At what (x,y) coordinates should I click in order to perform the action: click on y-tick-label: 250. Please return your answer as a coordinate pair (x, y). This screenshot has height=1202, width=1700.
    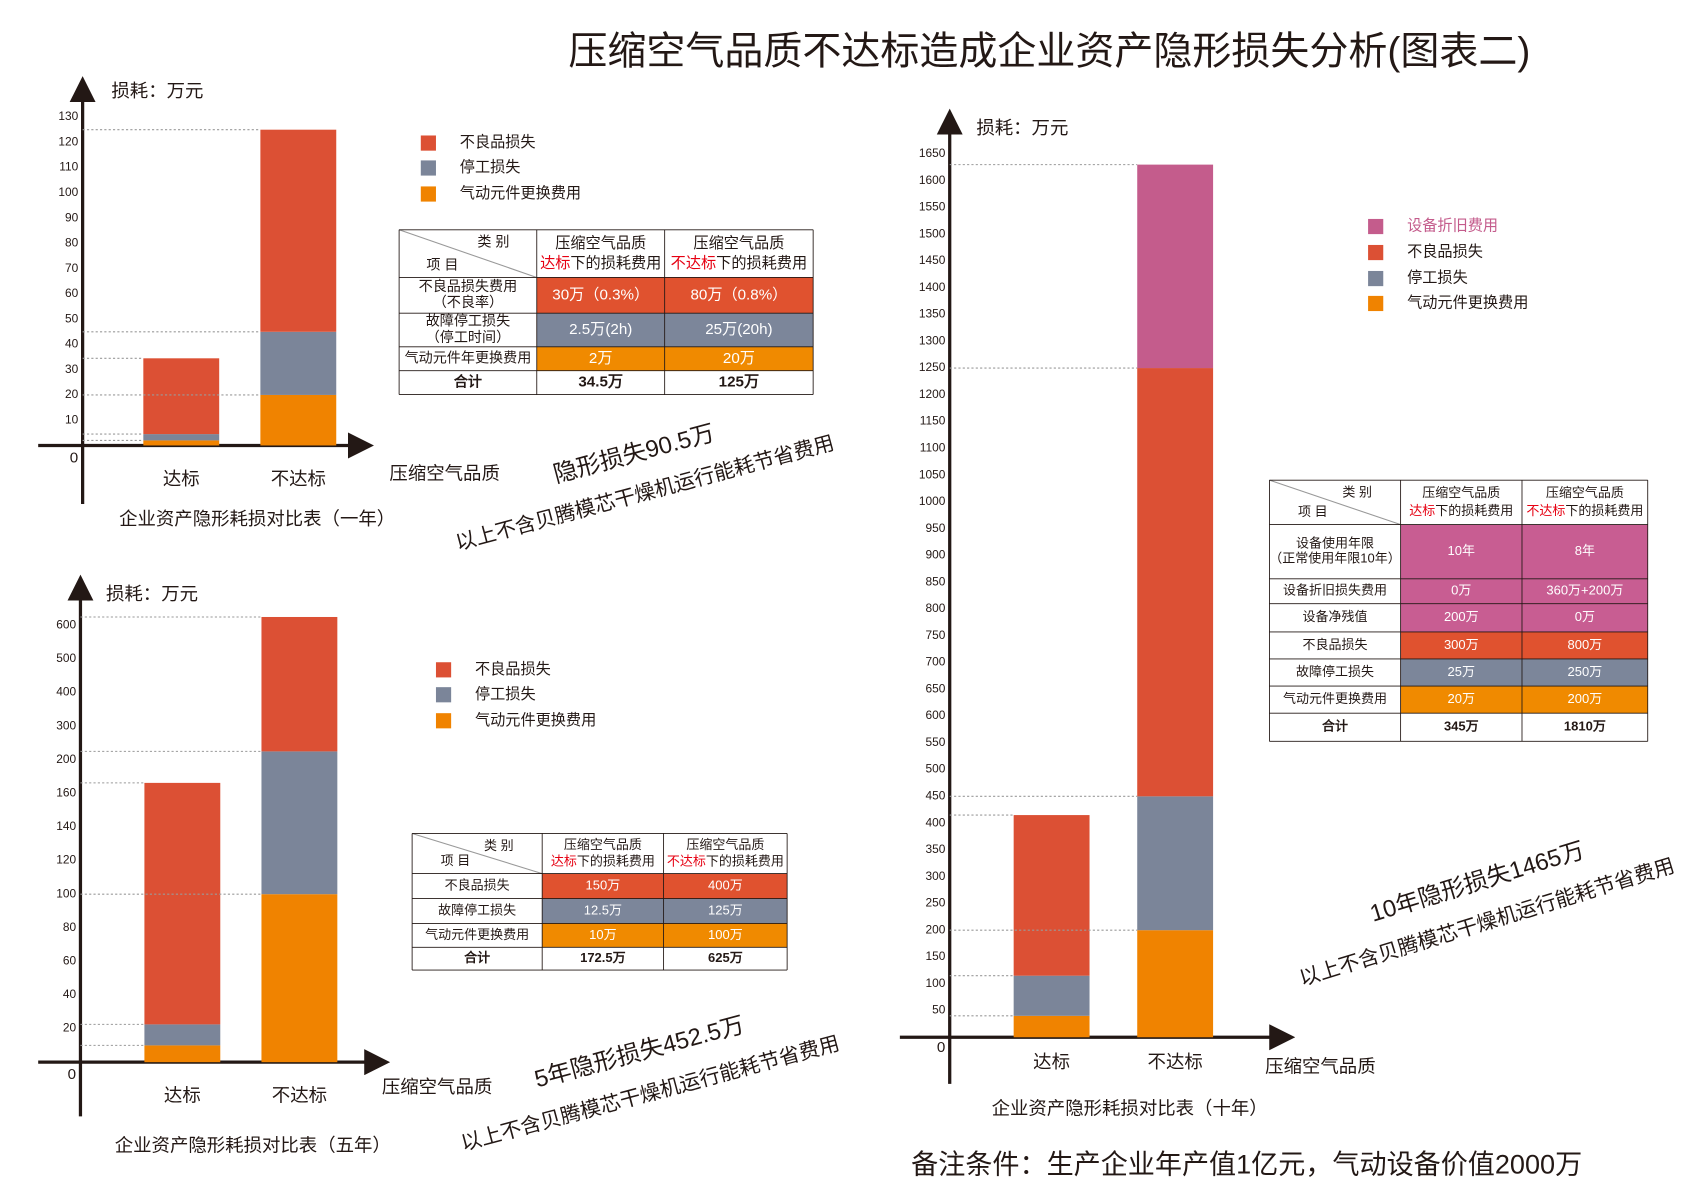
    Looking at the image, I should click on (936, 903).